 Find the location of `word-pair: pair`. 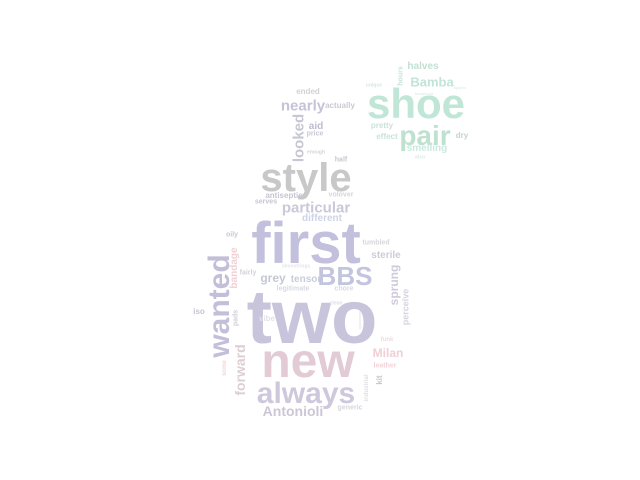

word-pair: pair is located at coordinates (425, 135).